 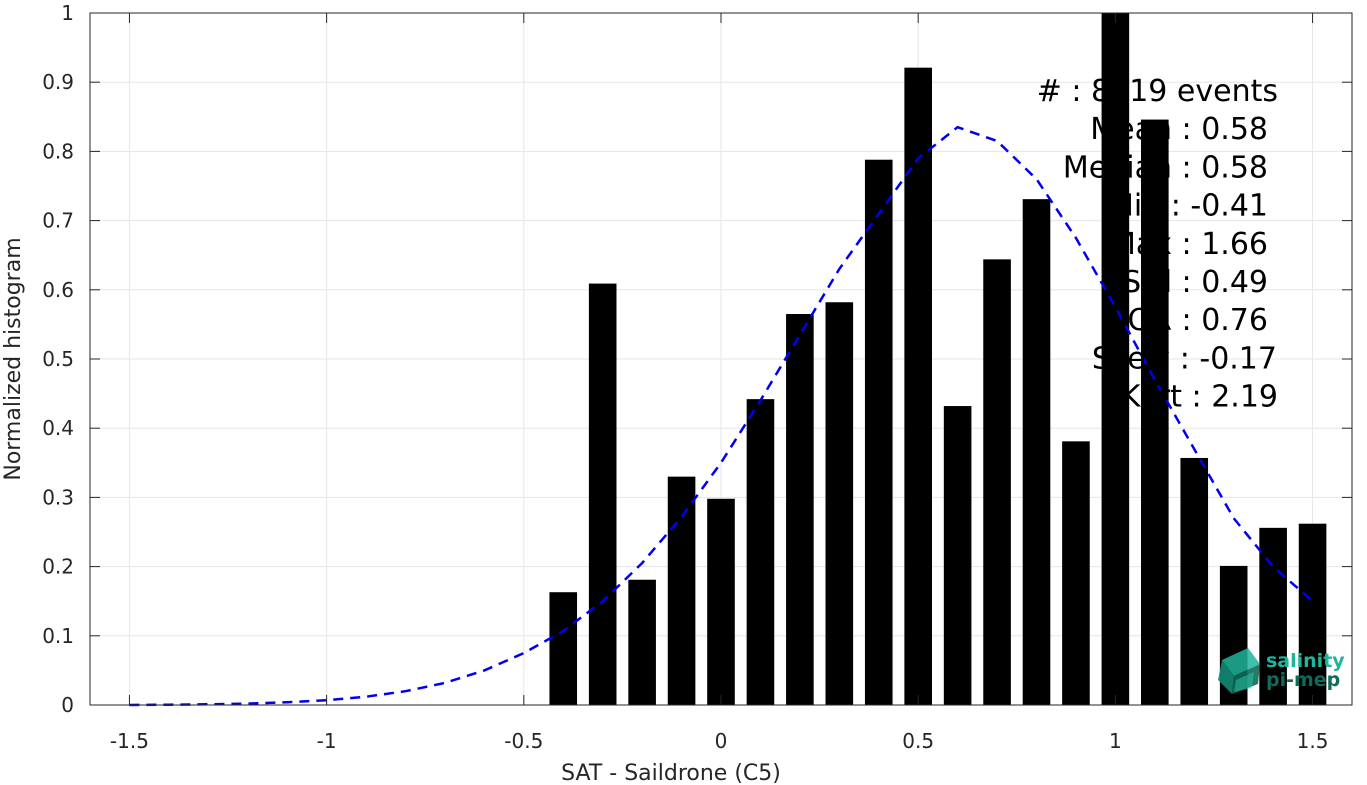 I want to click on y-tick-label: 0, so click(x=67, y=705).